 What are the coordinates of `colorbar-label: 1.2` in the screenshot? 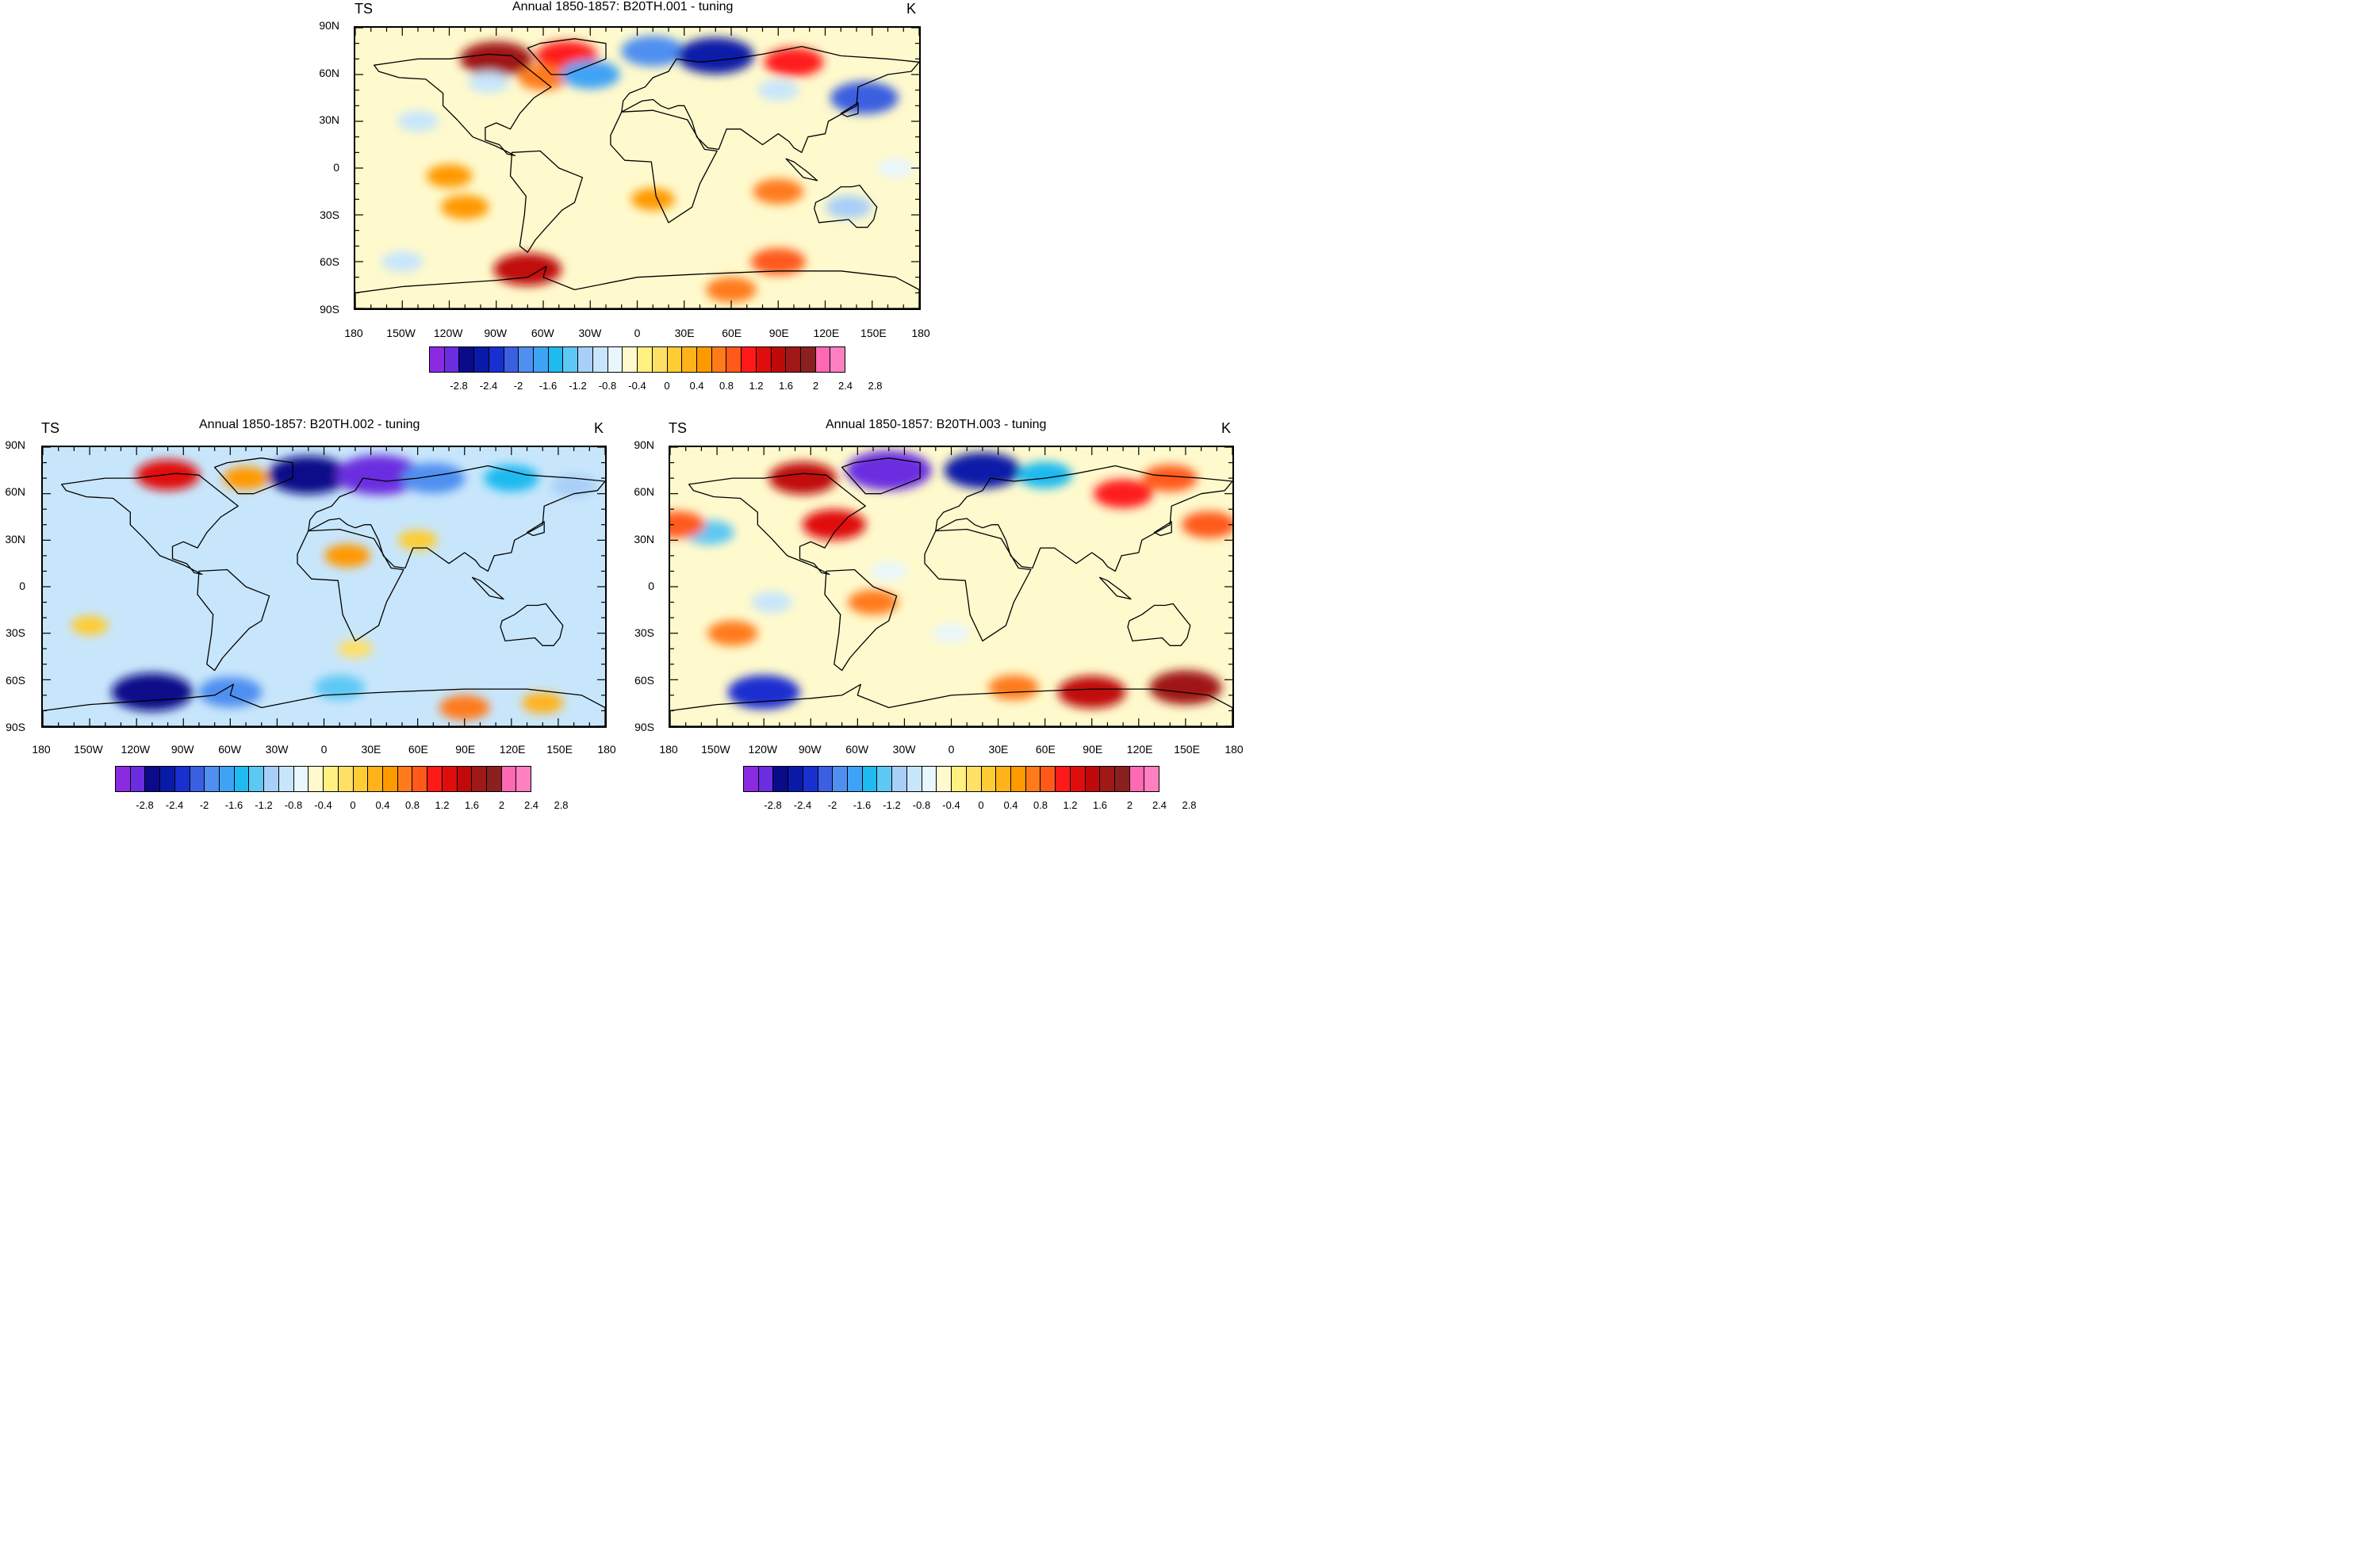 It's located at (442, 805).